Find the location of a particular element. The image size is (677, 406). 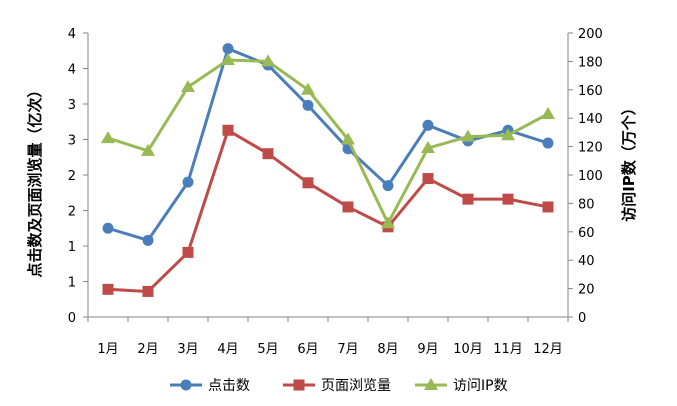

y-right-tick-label: 20 is located at coordinates (586, 290).